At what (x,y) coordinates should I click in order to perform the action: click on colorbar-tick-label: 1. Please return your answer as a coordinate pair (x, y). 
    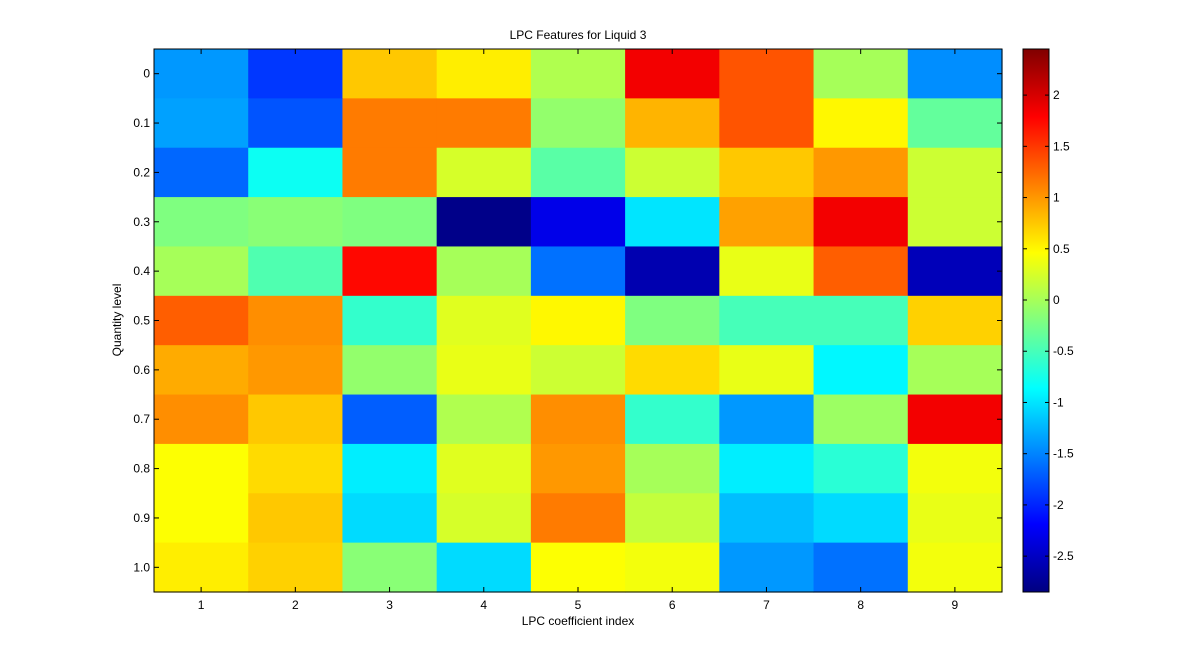
    Looking at the image, I should click on (1056, 198).